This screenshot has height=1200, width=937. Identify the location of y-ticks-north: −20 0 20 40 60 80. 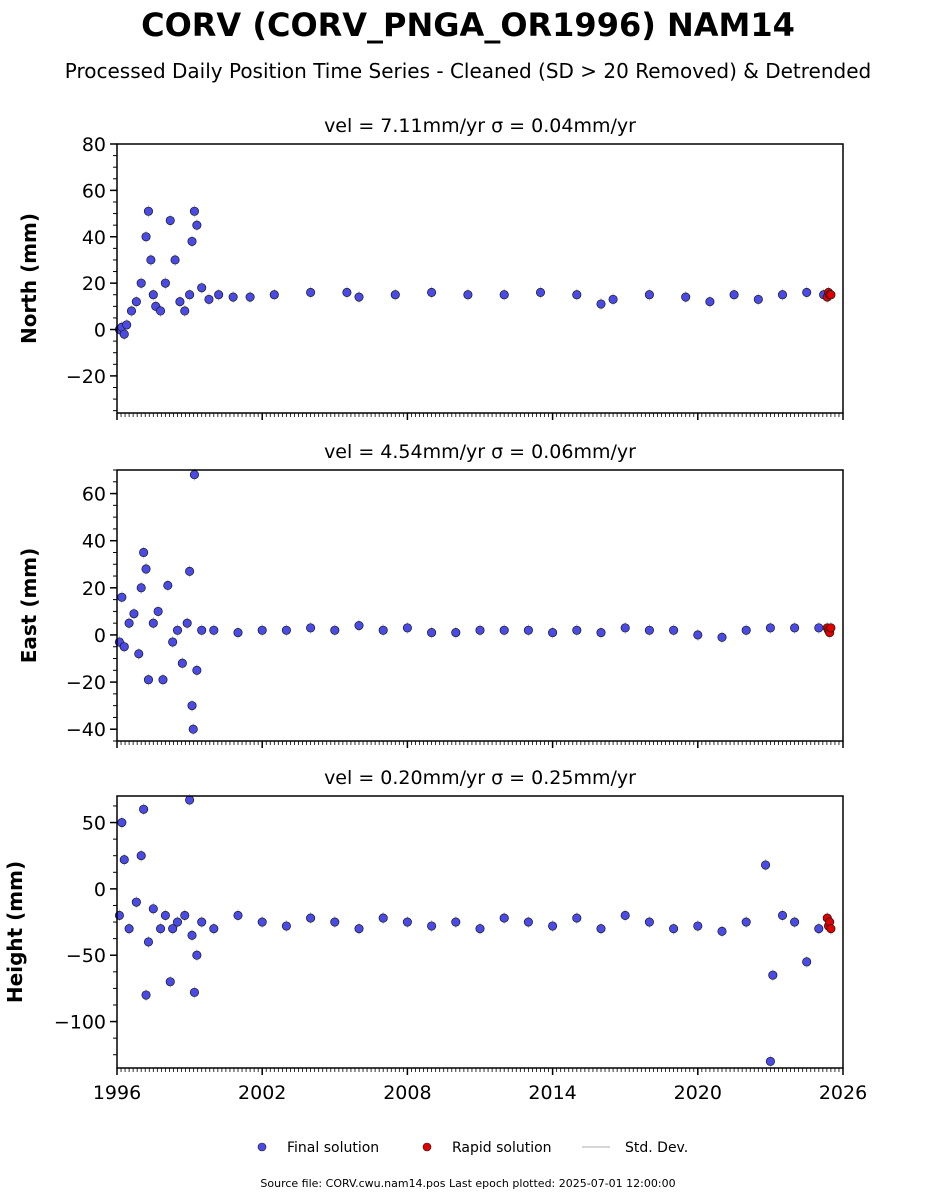
(91, 273).